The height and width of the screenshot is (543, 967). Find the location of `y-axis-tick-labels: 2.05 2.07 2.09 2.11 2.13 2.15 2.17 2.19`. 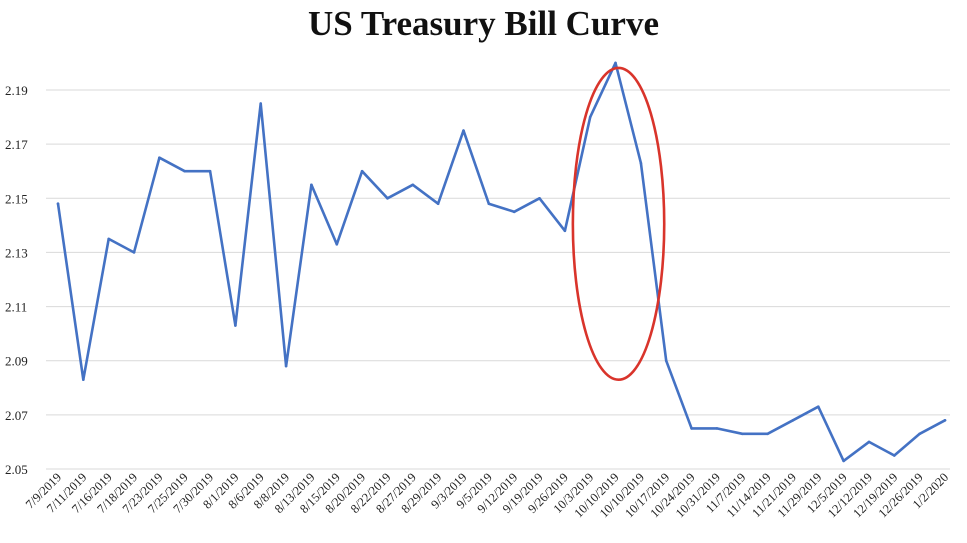

y-axis-tick-labels: 2.05 2.07 2.09 2.11 2.13 2.15 2.17 2.19 is located at coordinates (16, 280).